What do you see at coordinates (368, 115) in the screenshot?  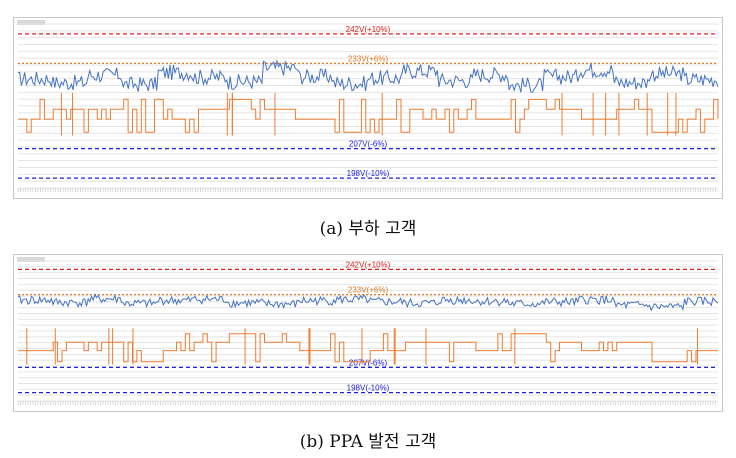 I see `step-series-line` at bounding box center [368, 115].